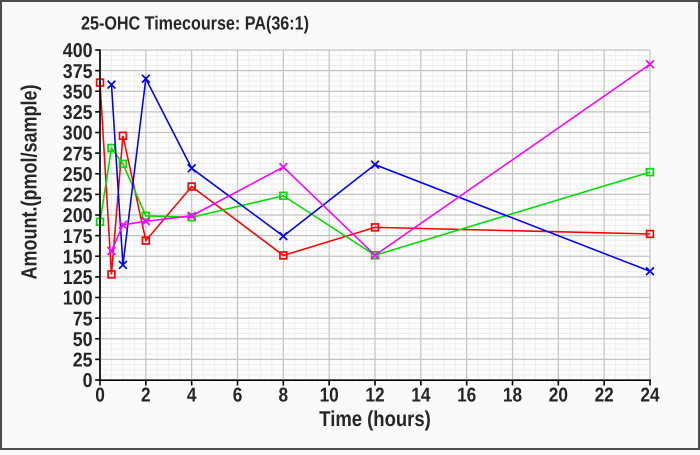  What do you see at coordinates (375, 419) in the screenshot?
I see `svg-text: Time (hours)` at bounding box center [375, 419].